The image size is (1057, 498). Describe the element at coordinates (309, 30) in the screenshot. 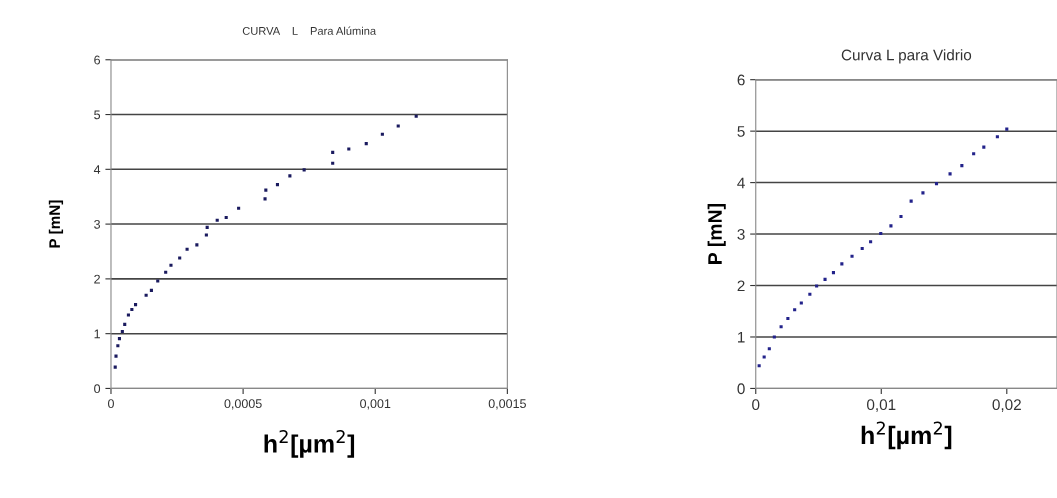

I see `chart-title: CURVA L Para Alúmina` at that location.